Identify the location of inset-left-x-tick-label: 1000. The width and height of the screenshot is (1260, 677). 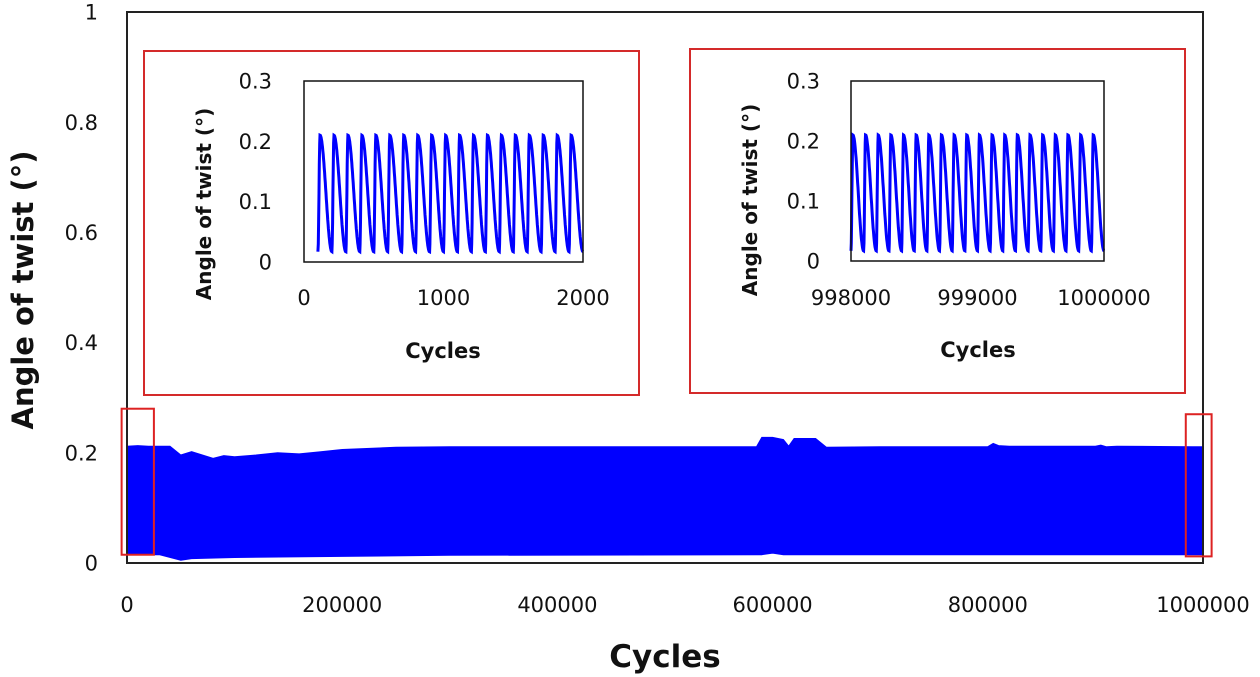
(443, 298).